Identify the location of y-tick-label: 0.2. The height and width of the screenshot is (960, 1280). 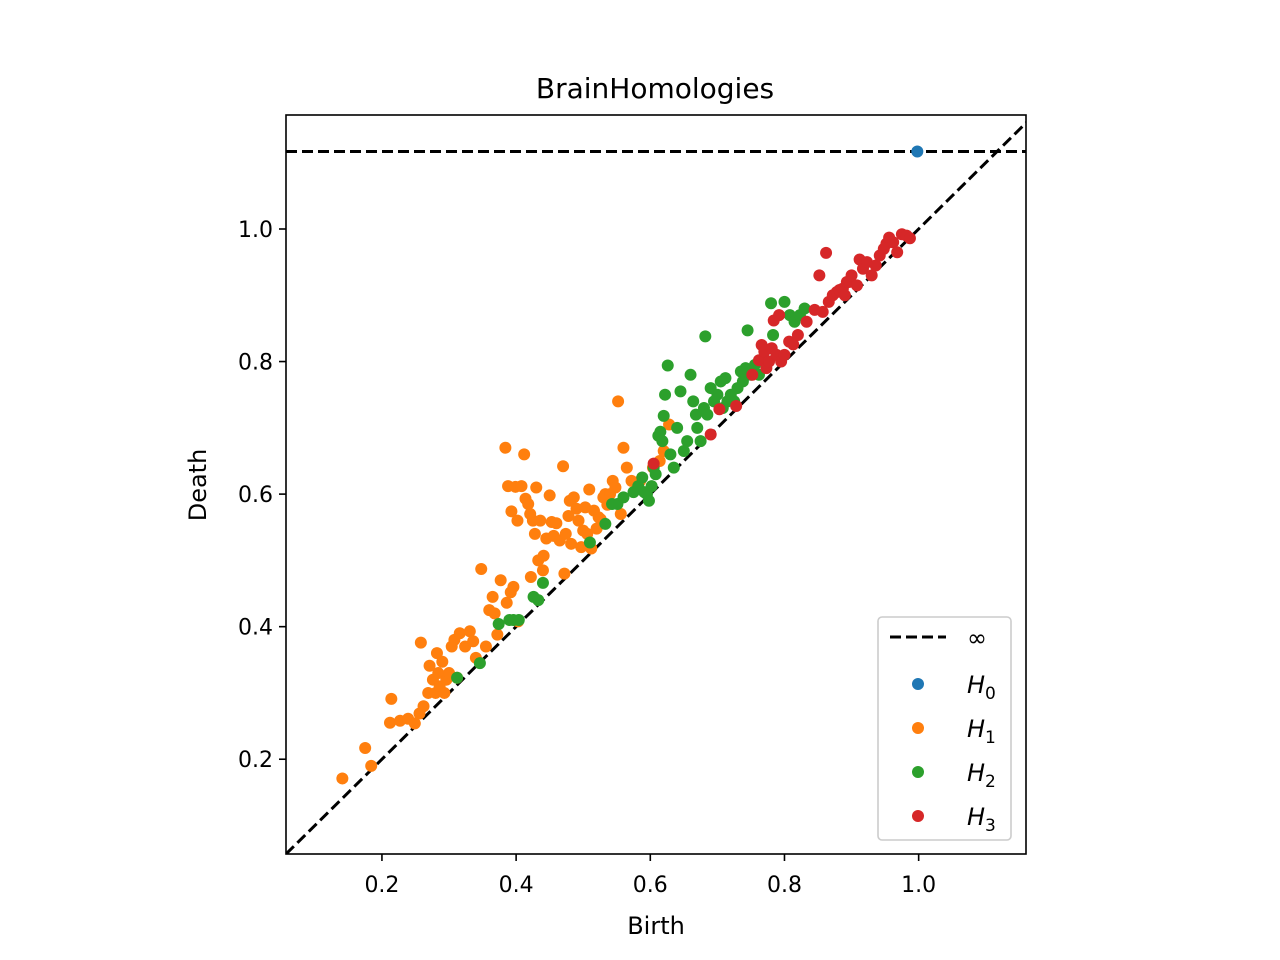
(255, 760).